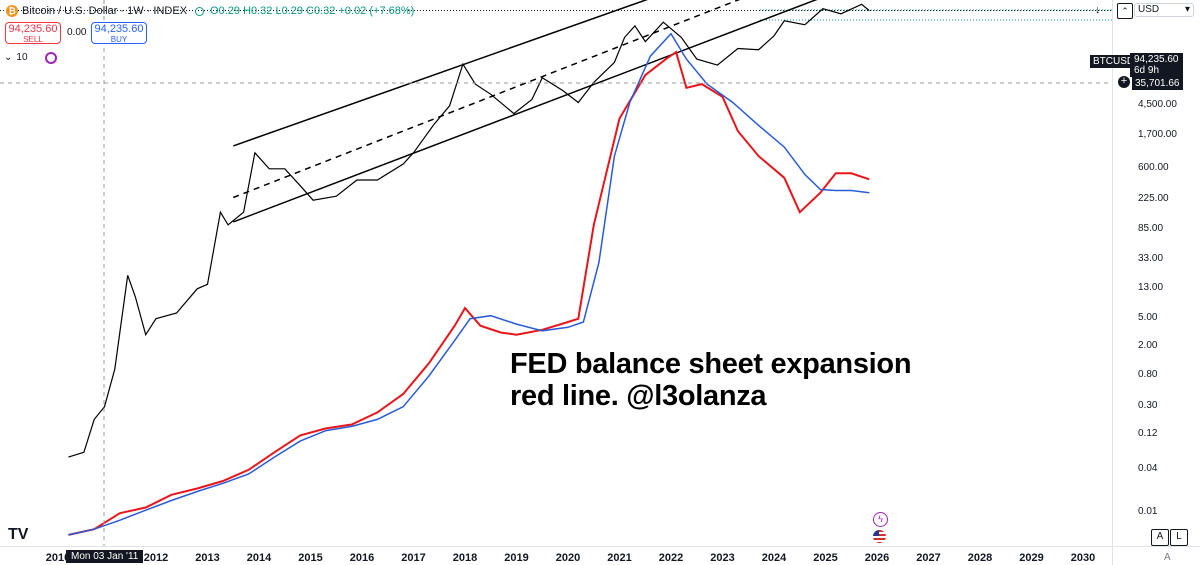 The image size is (1200, 565). What do you see at coordinates (1151, 228) in the screenshot?
I see `price-tick-label: 85.00` at bounding box center [1151, 228].